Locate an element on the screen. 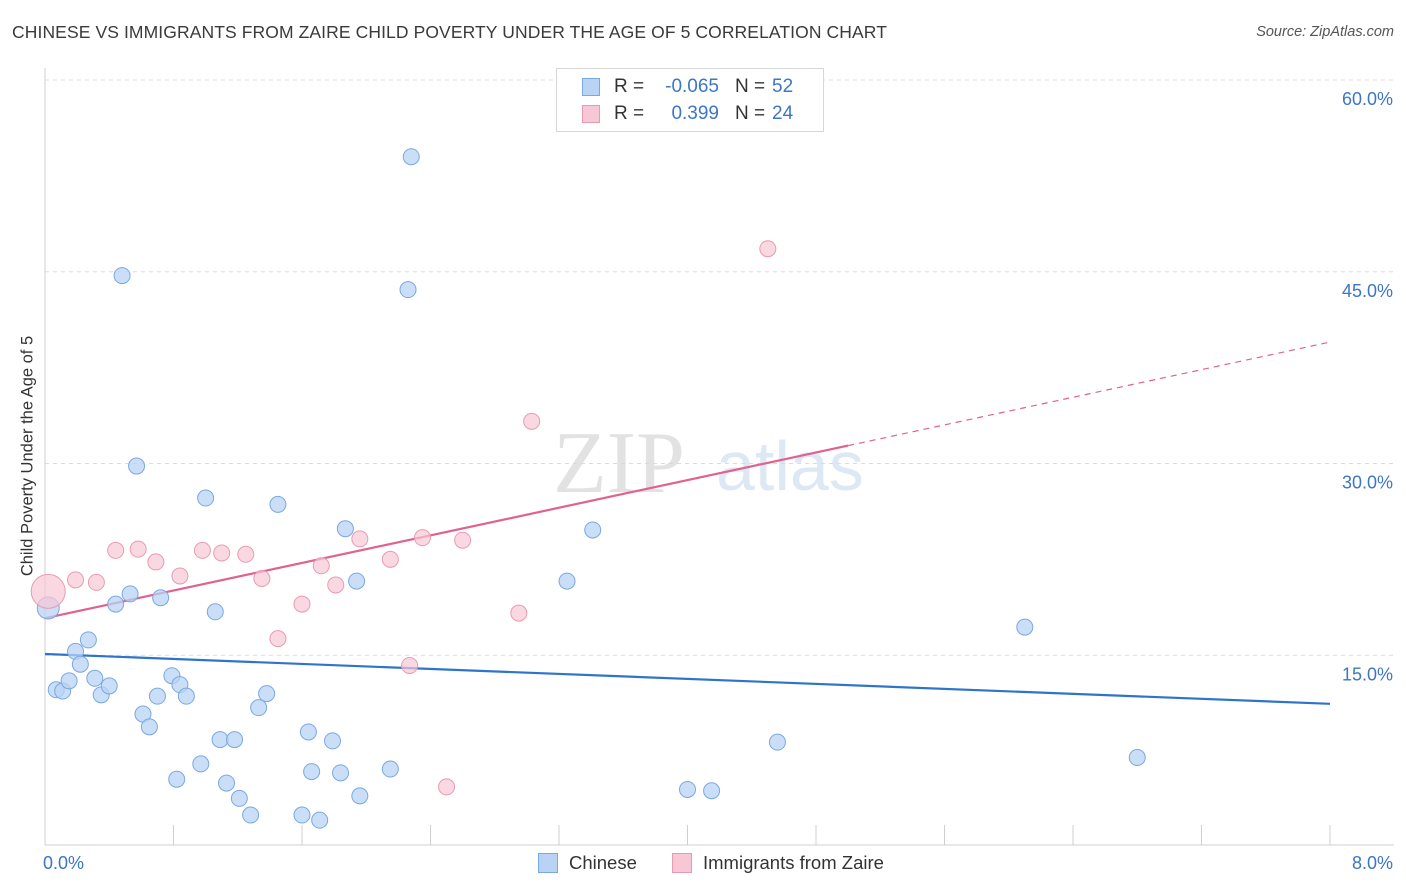  legend: Chinese Immigrants from Zaire is located at coordinates (703, 865).